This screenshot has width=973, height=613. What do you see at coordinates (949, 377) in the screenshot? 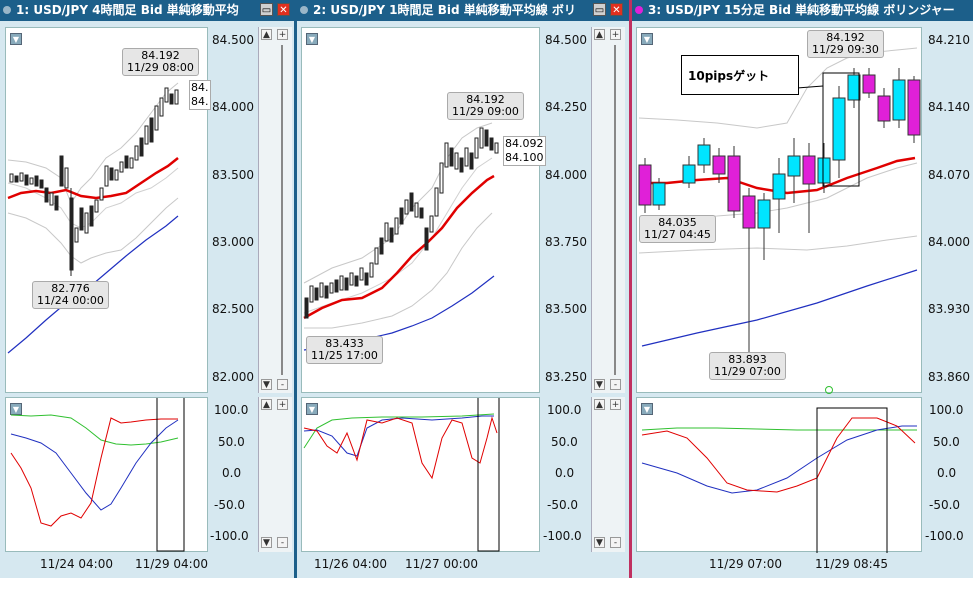
I see `y-tick: 83.860` at bounding box center [949, 377].